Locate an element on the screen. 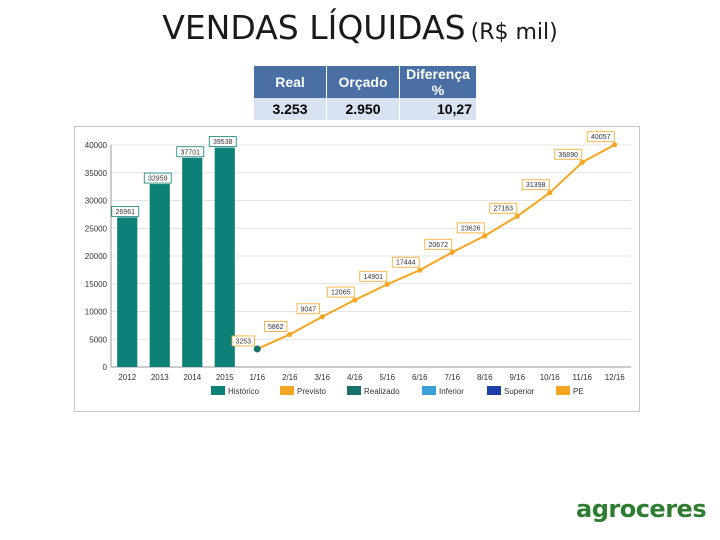  x-tick-label: 9/16 is located at coordinates (517, 377).